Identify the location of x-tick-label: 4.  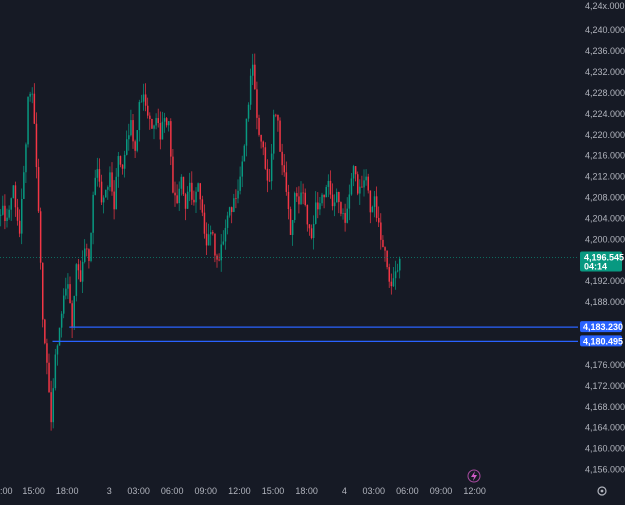
(344, 491).